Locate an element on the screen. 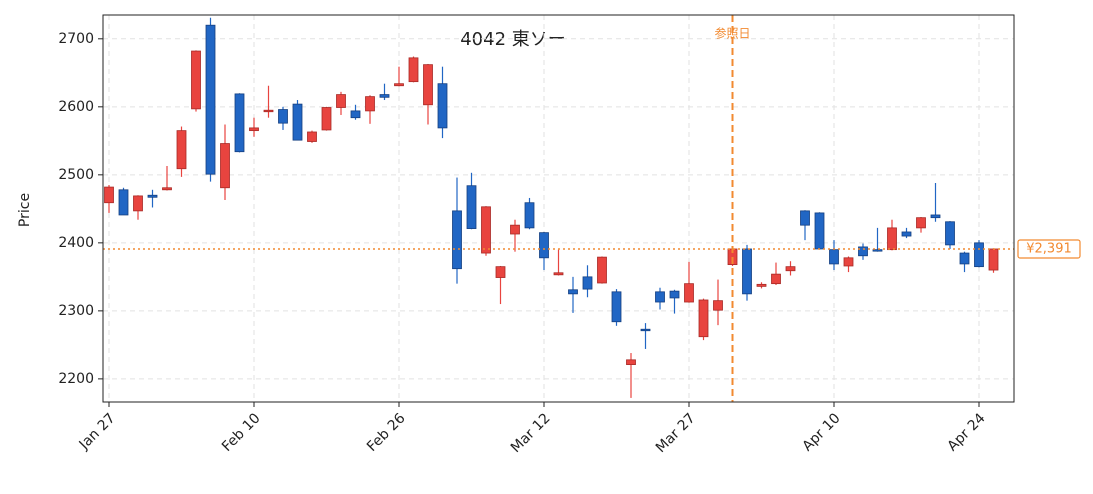 The height and width of the screenshot is (494, 1093). y-axis-label: Price is located at coordinates (25, 210).